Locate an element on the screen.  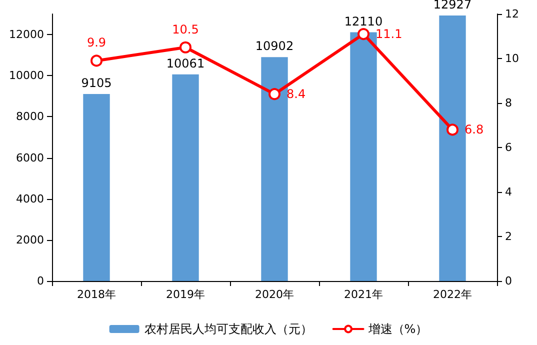
y2-tick-label: 0 is located at coordinates (508, 281).